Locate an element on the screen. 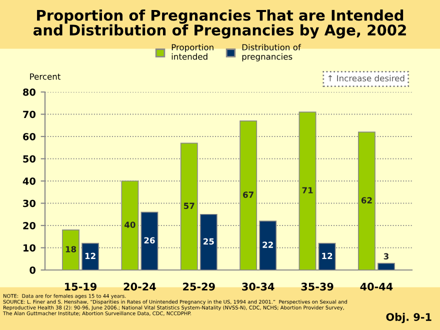 The width and height of the screenshot is (440, 330). x-tick-label: 15-19 is located at coordinates (81, 286).